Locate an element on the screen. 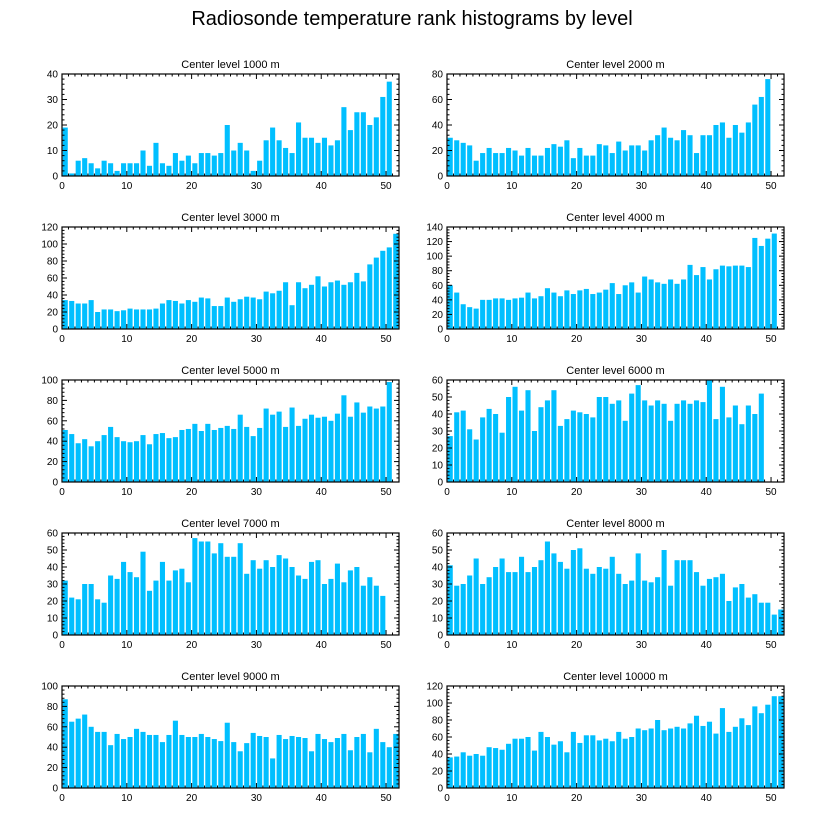  x-tick-label: 10 is located at coordinates (512, 798).